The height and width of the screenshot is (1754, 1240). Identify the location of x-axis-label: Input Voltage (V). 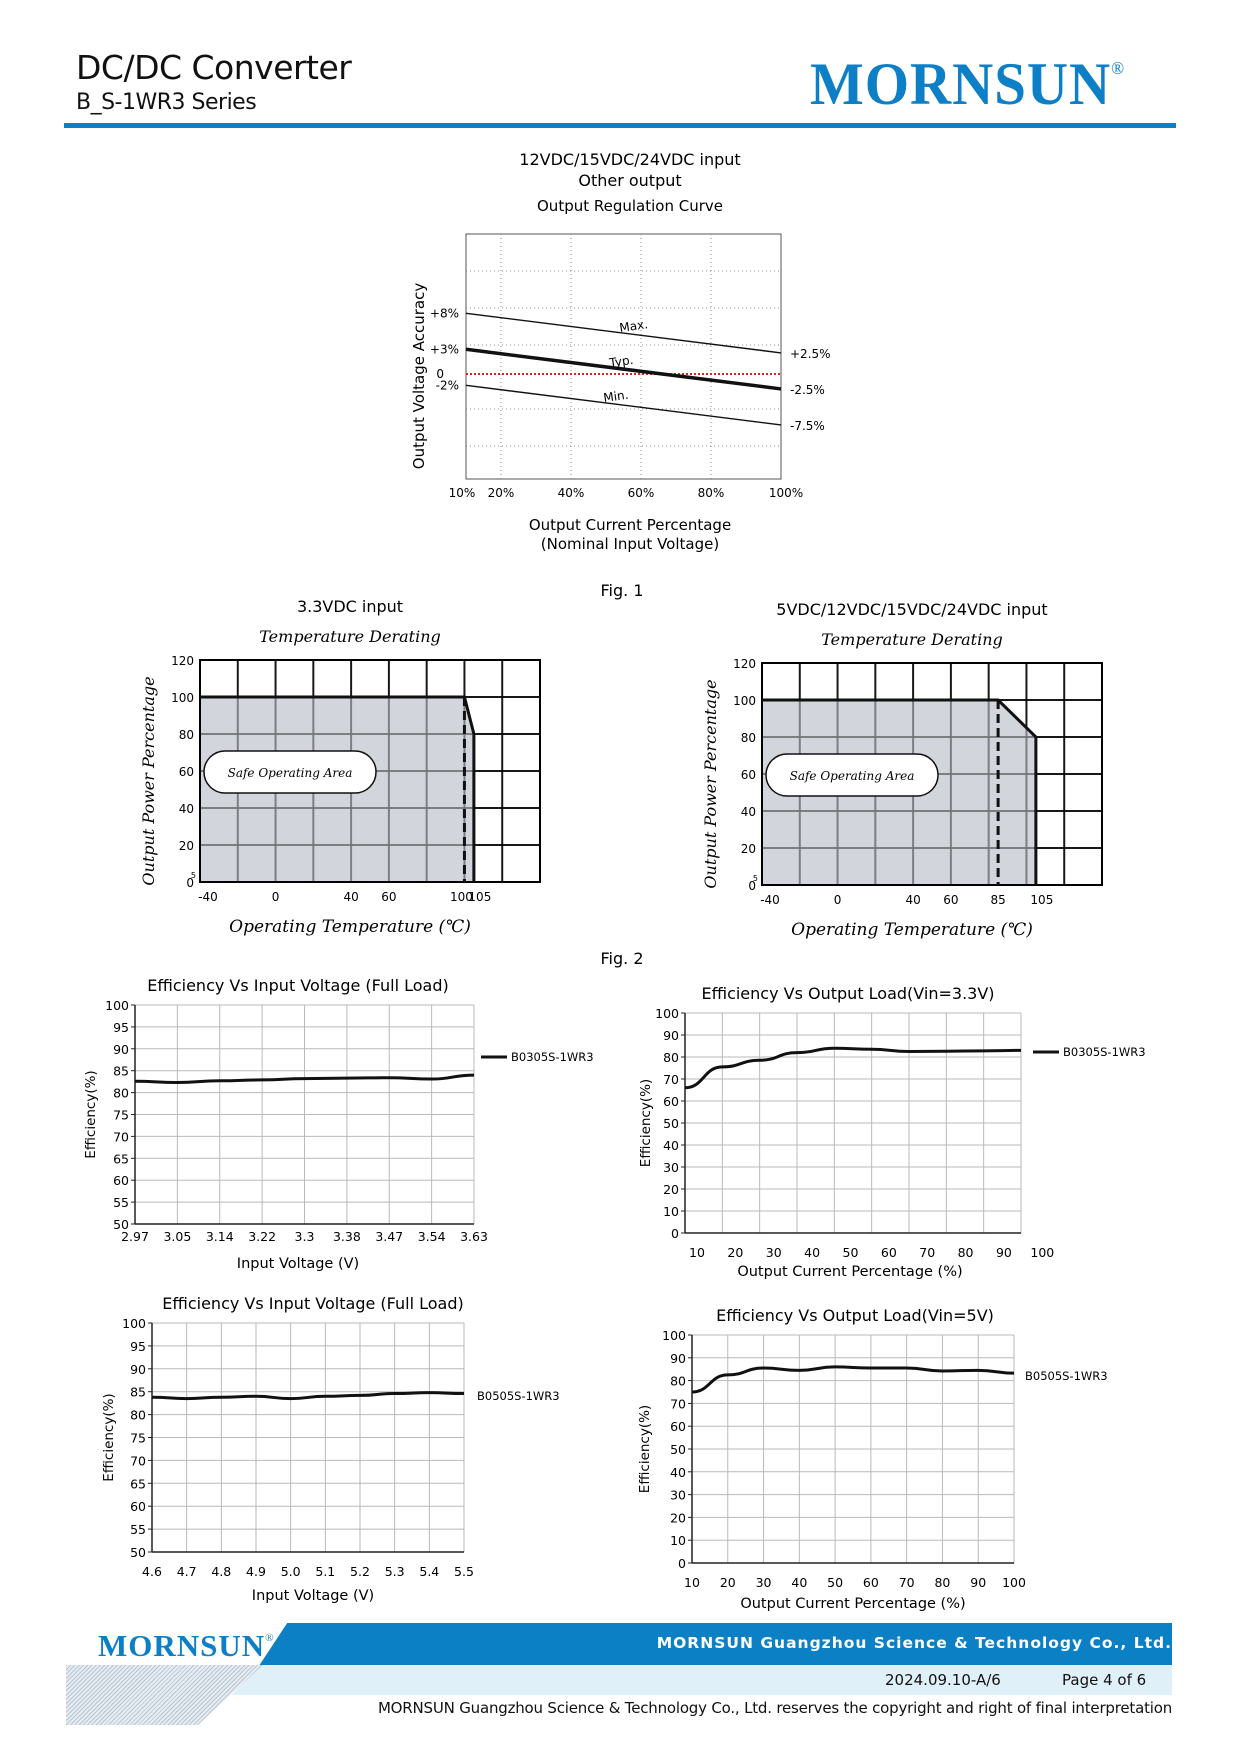
(313, 1596).